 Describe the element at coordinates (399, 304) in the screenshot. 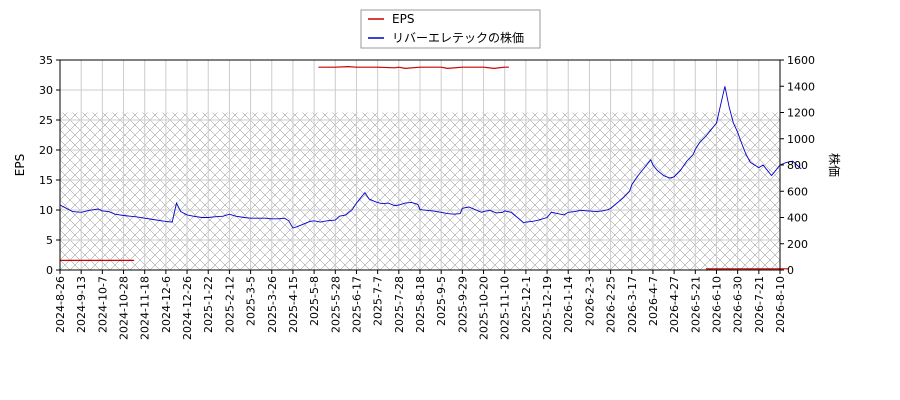

I see `x-tick-label: 2025-7-28` at that location.